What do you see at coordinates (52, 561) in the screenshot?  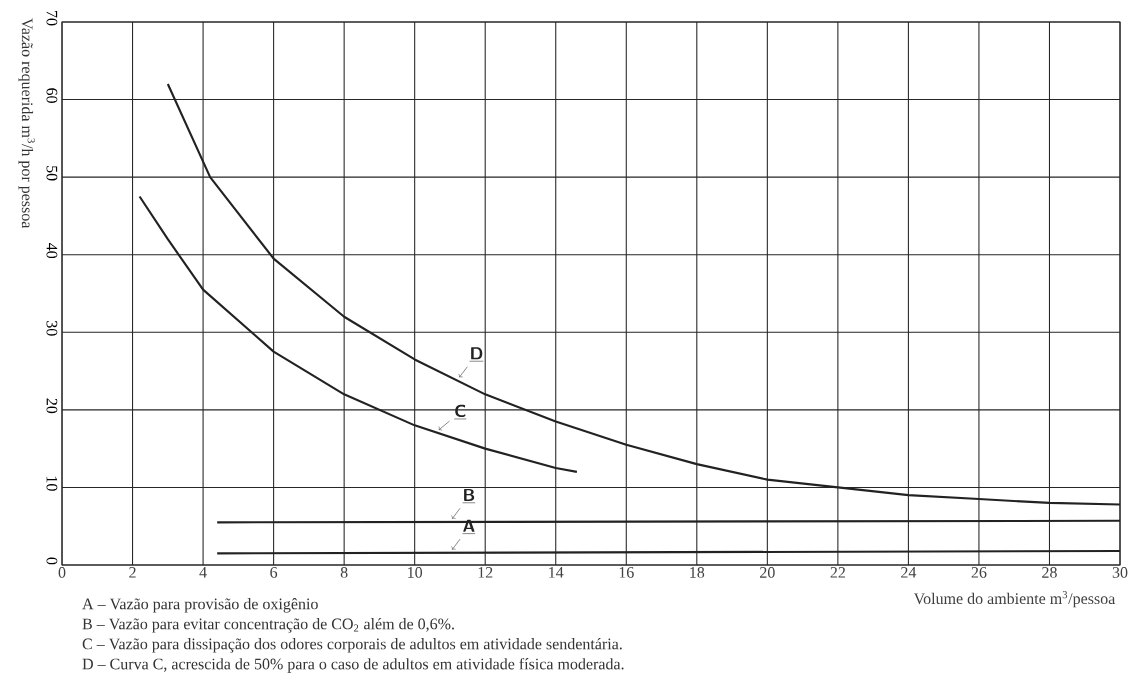 I see `y-tick-label: 0` at bounding box center [52, 561].